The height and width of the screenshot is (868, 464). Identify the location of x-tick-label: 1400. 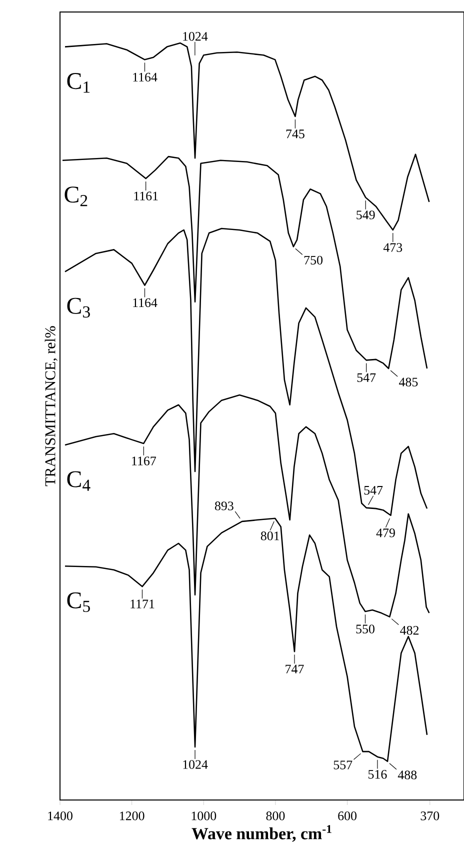
(60, 816).